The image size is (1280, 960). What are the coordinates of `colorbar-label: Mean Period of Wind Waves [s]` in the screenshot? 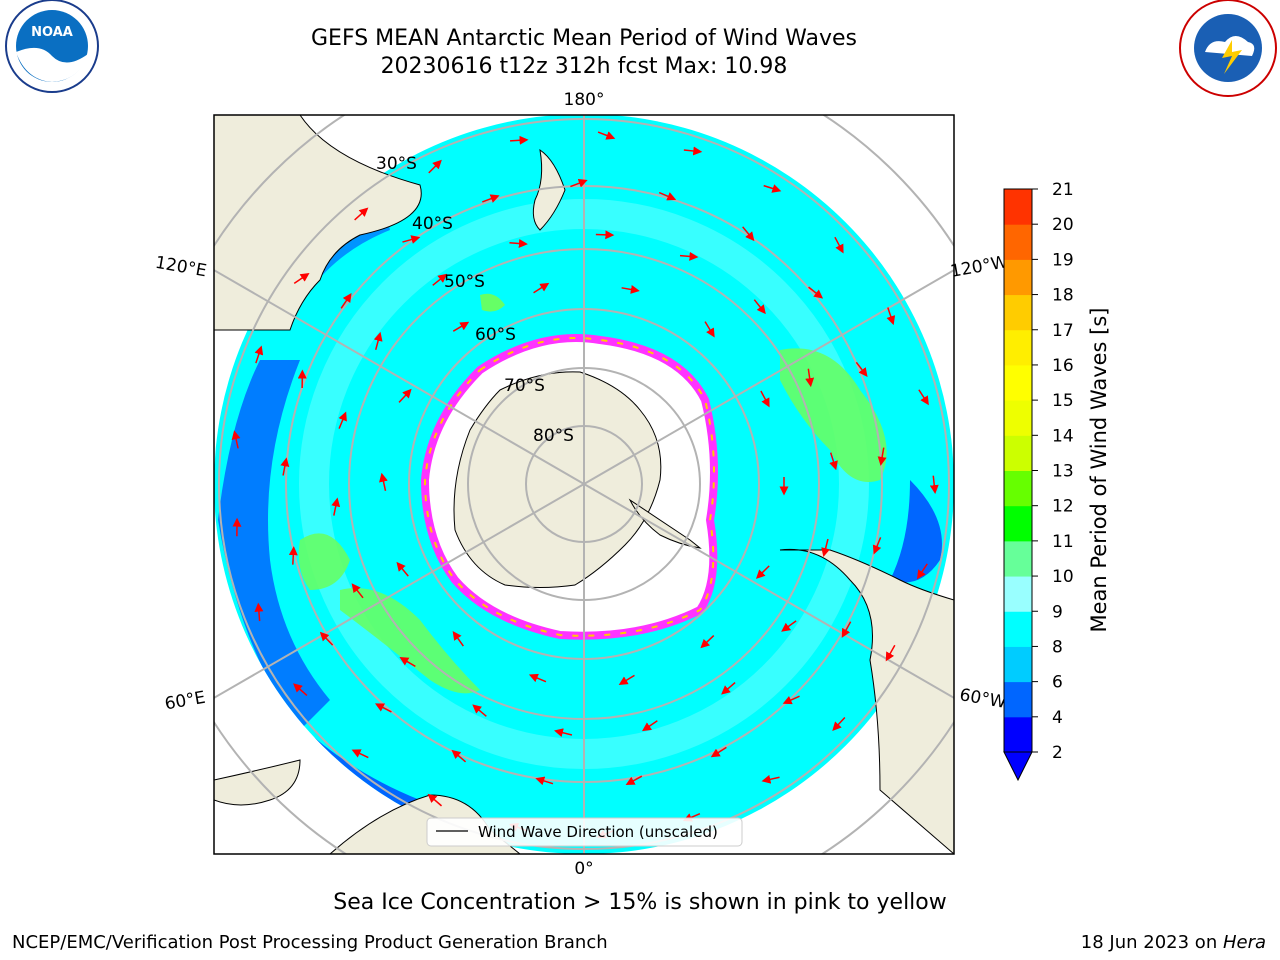 It's located at (1099, 470).